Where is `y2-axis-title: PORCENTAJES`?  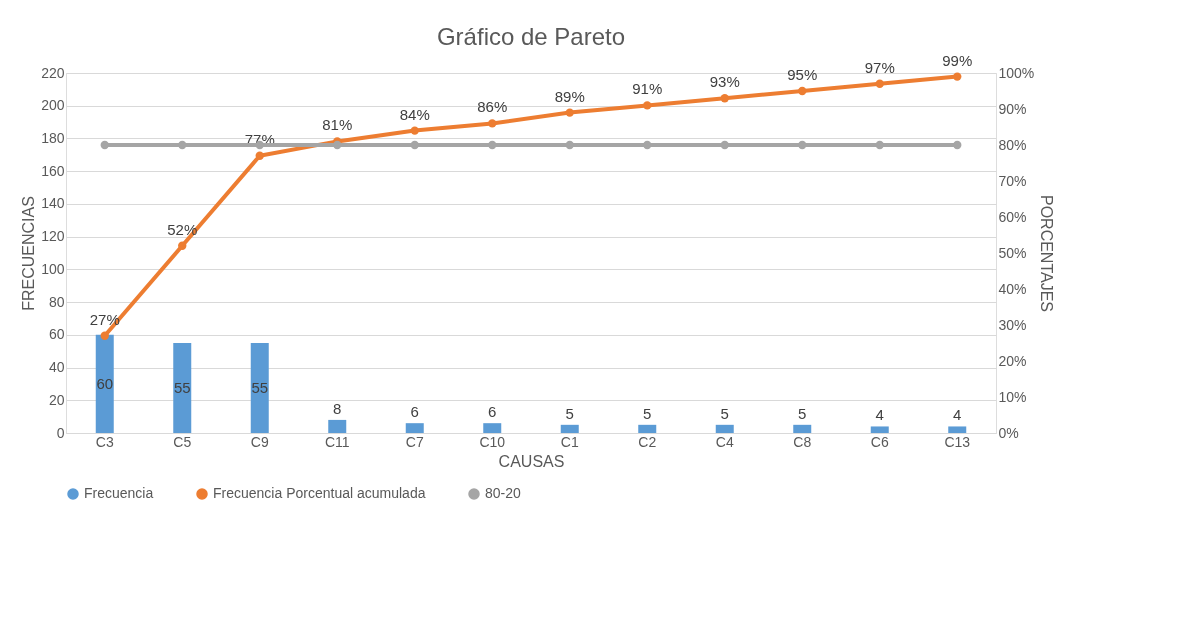
y2-axis-title: PORCENTAJES is located at coordinates (1047, 253).